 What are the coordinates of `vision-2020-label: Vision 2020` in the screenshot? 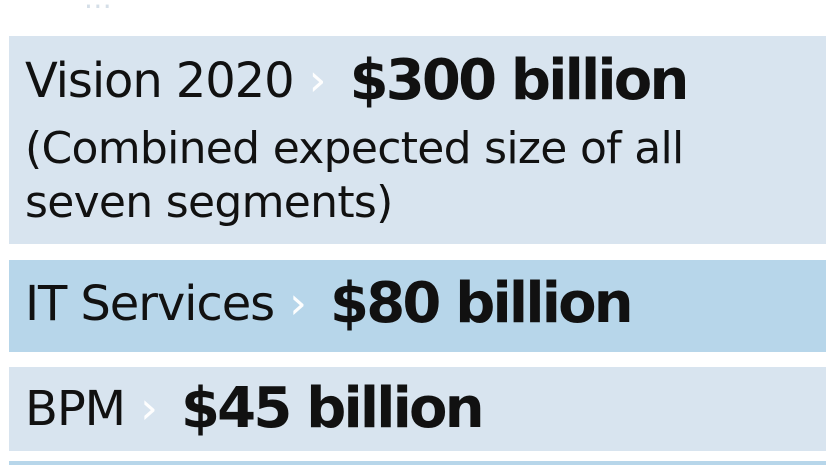 It's located at (160, 81).